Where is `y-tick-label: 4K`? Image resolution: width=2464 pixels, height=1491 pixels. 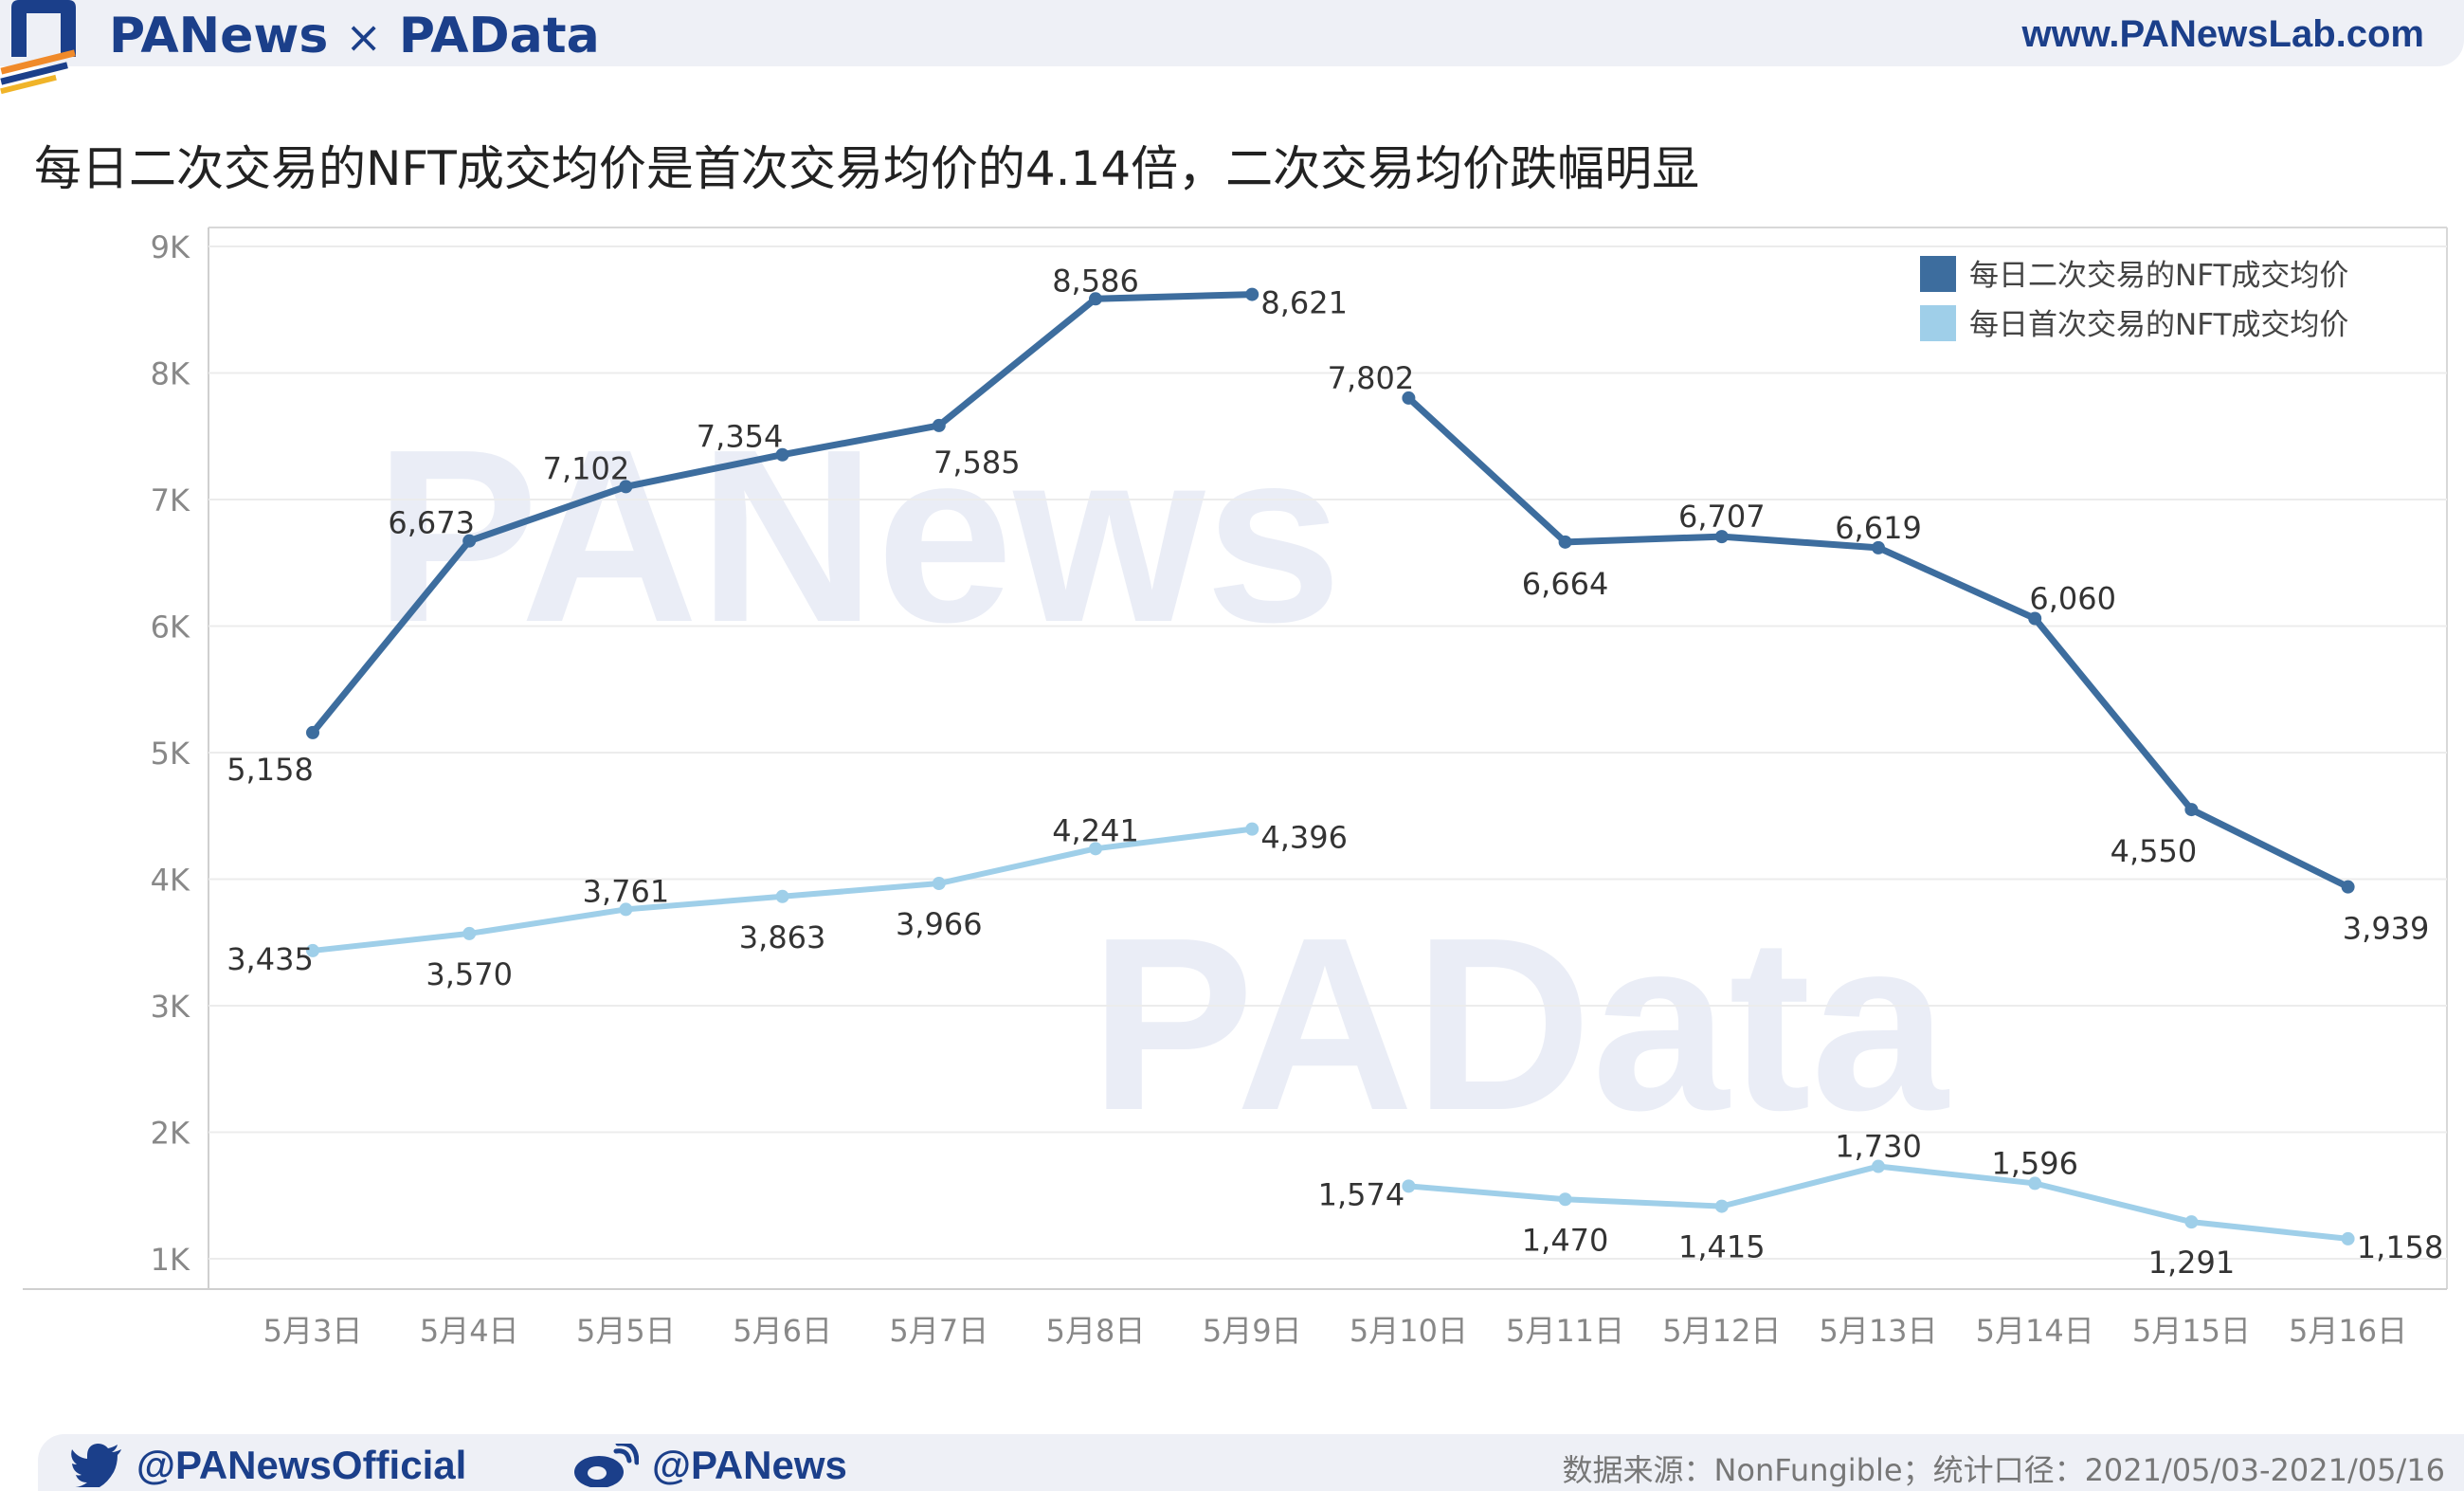 y-tick-label: 4K is located at coordinates (171, 881).